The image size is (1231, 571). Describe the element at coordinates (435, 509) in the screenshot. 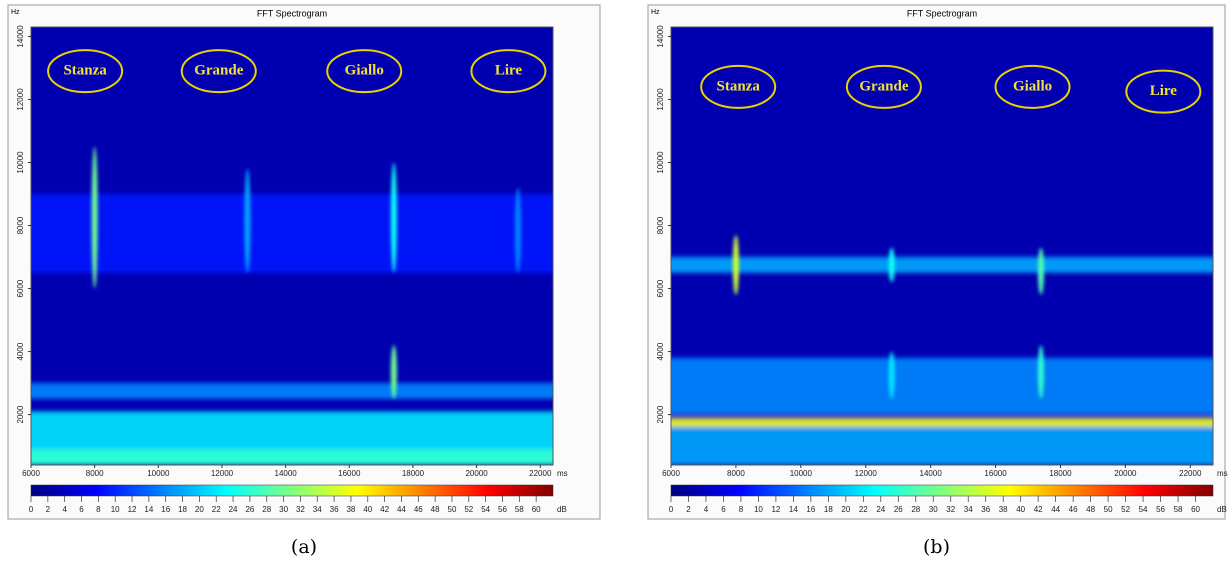

I see `colorbar-tick-label: 48` at that location.